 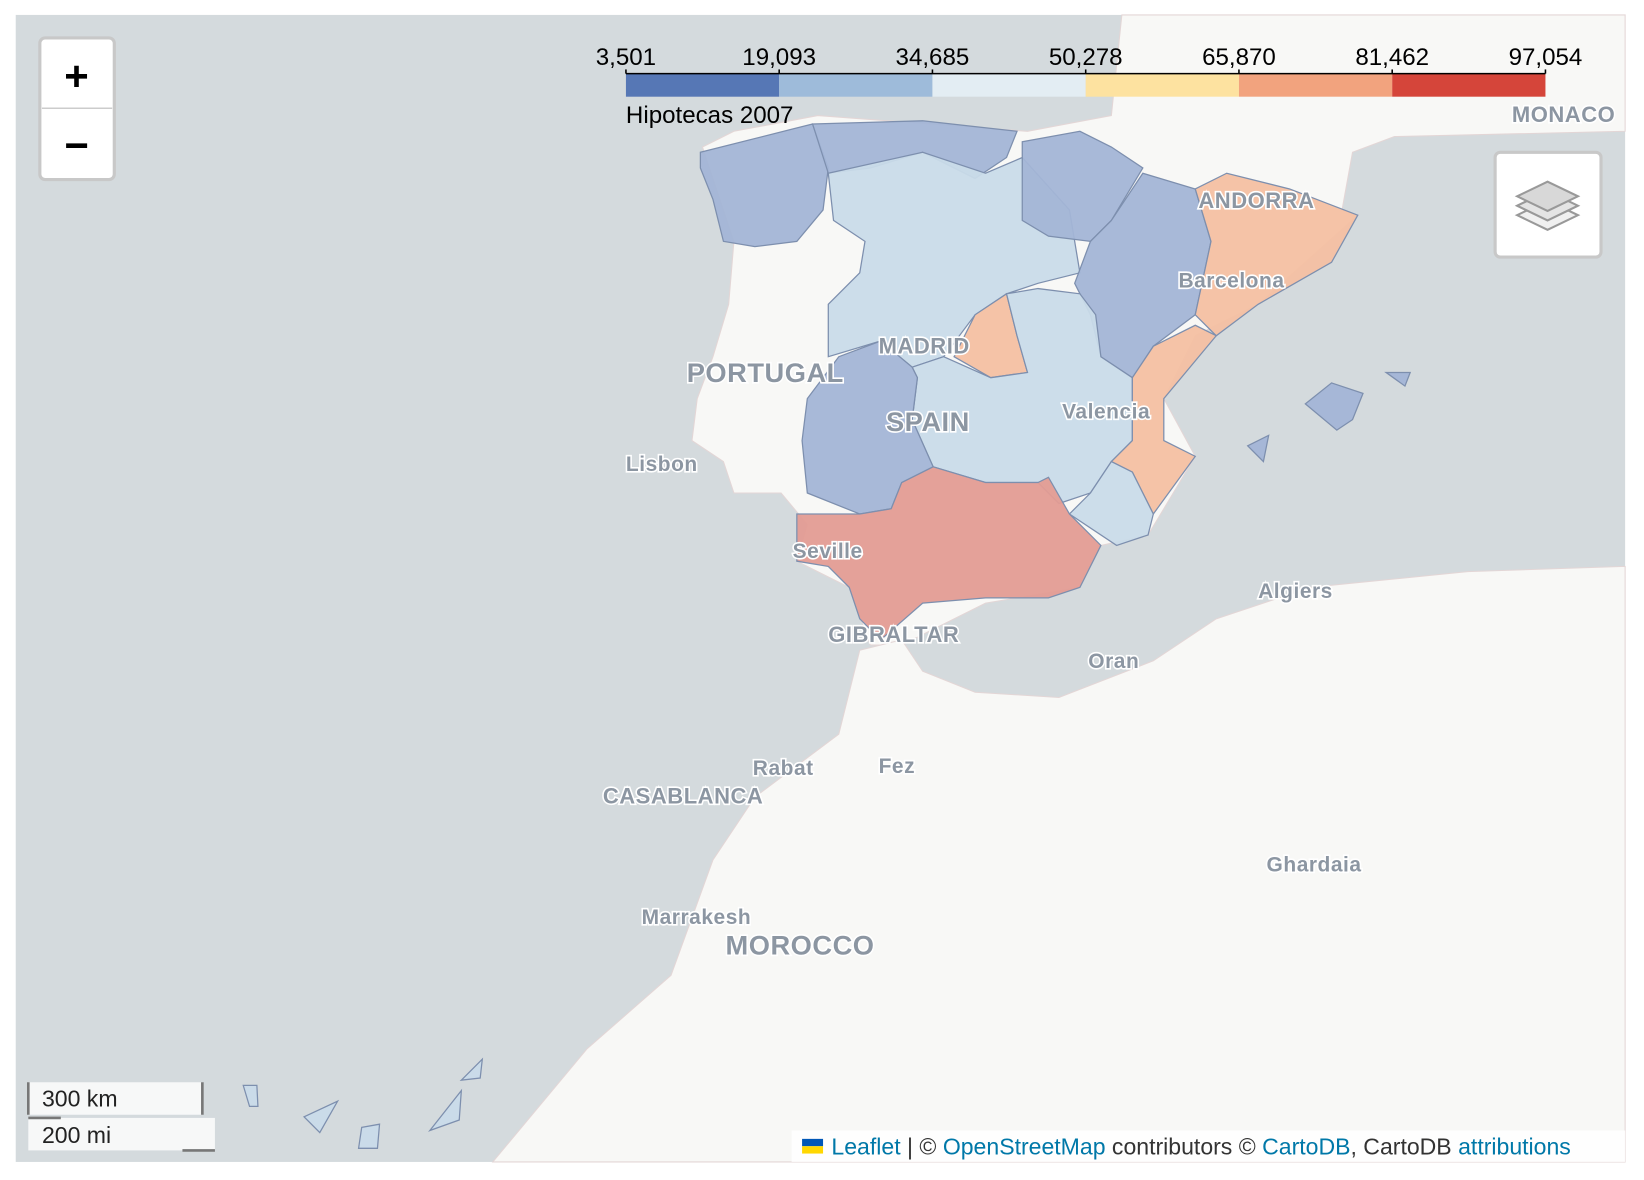 I want to click on scale-label: 300 km, so click(x=80, y=1098).